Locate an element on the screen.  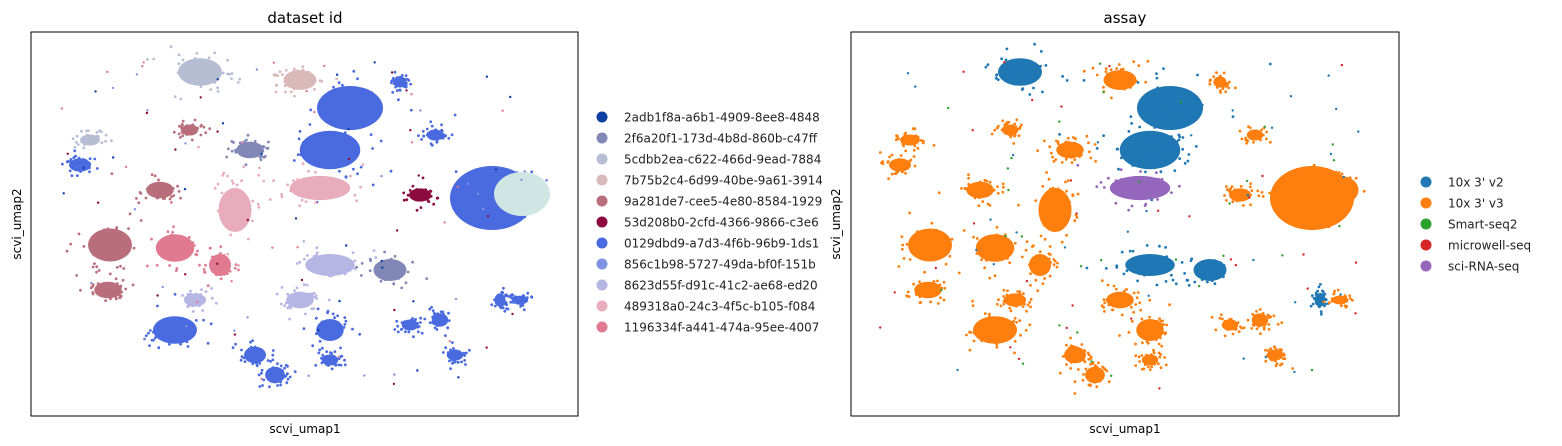
scatter-cluster is located at coordinates (440, 320).